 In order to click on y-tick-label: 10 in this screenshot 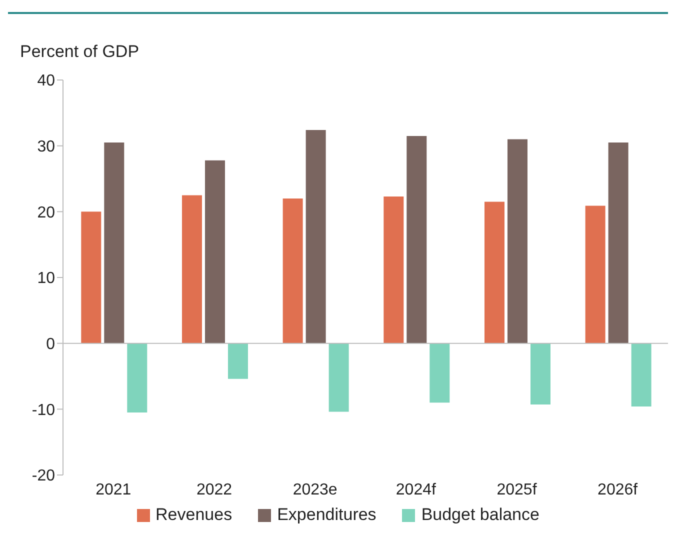, I will do `click(46, 279)`.